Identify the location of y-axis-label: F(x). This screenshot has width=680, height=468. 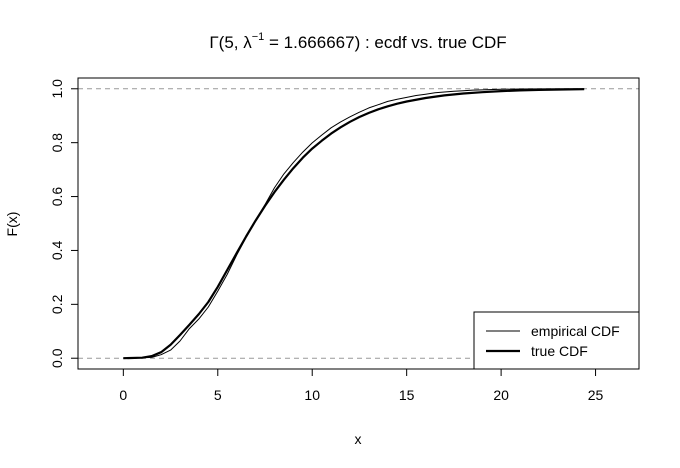
(12, 224).